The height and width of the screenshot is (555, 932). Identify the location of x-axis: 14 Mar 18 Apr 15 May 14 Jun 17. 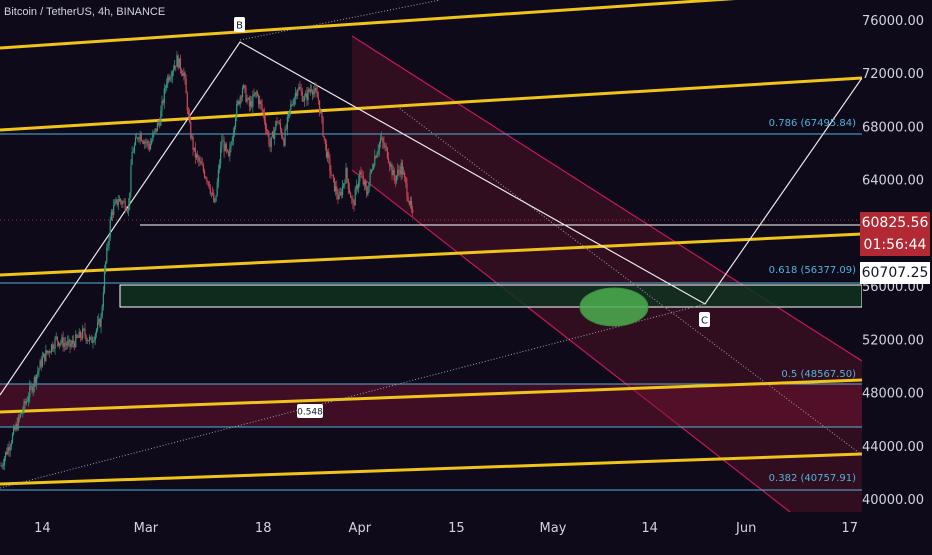
(446, 528).